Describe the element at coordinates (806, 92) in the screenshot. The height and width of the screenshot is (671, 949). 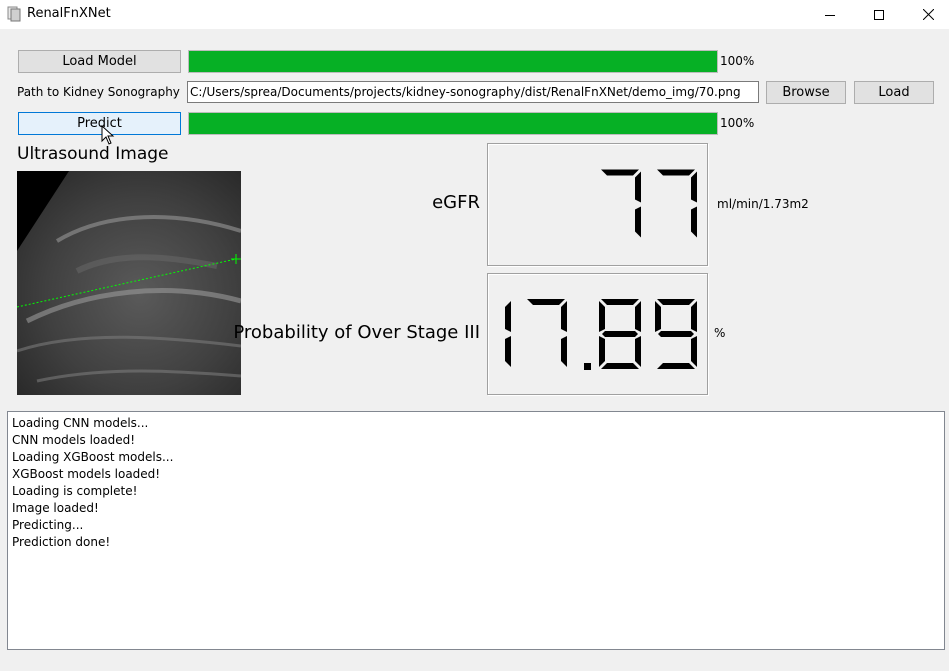
I see `browse-button: Browse` at that location.